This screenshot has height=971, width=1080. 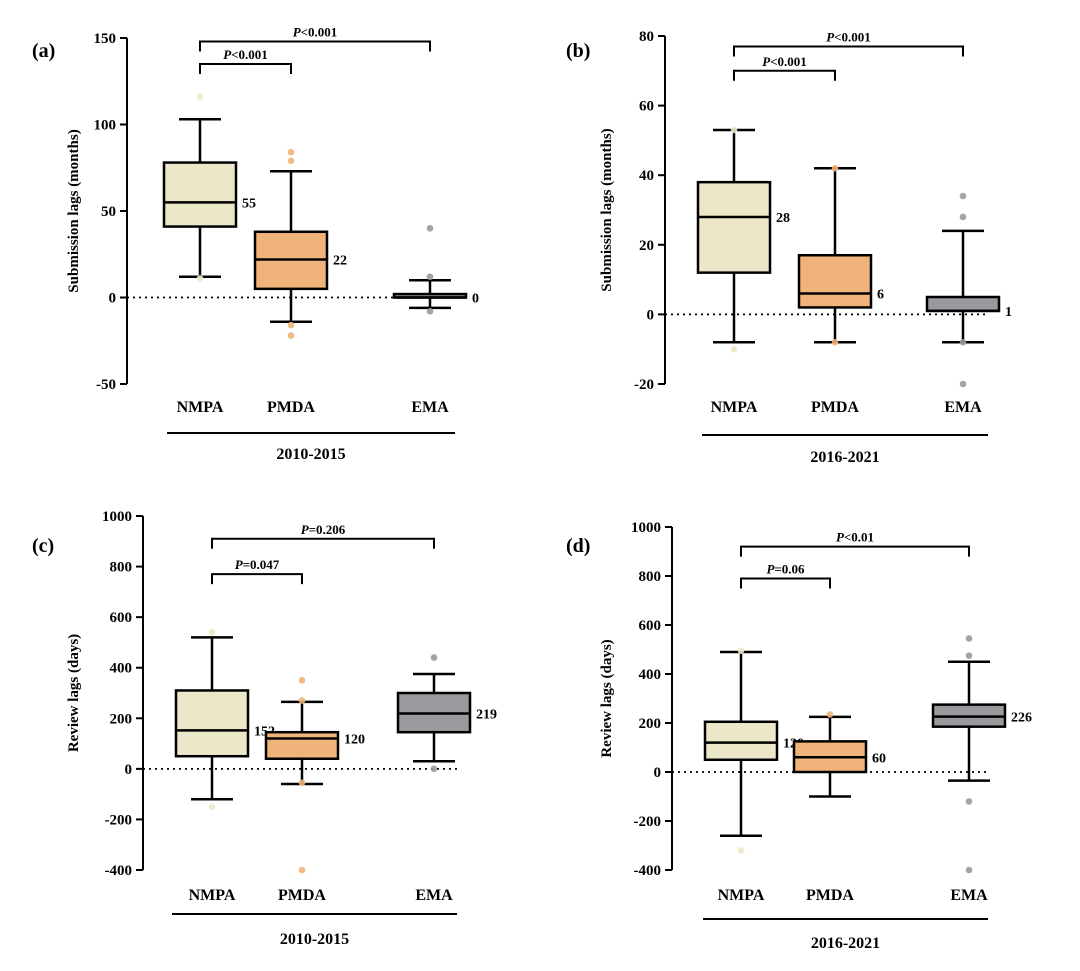 I want to click on median-label: 120, so click(x=354, y=740).